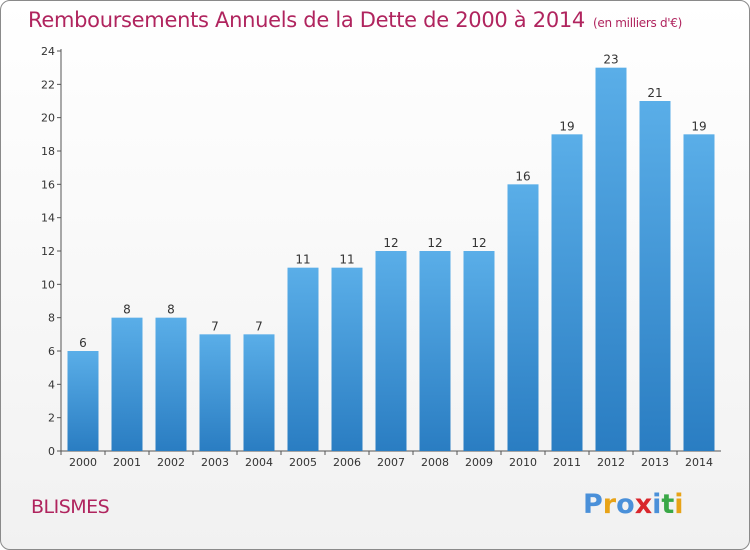 This screenshot has width=750, height=550. What do you see at coordinates (215, 326) in the screenshot?
I see `data-label-2003: 7` at bounding box center [215, 326].